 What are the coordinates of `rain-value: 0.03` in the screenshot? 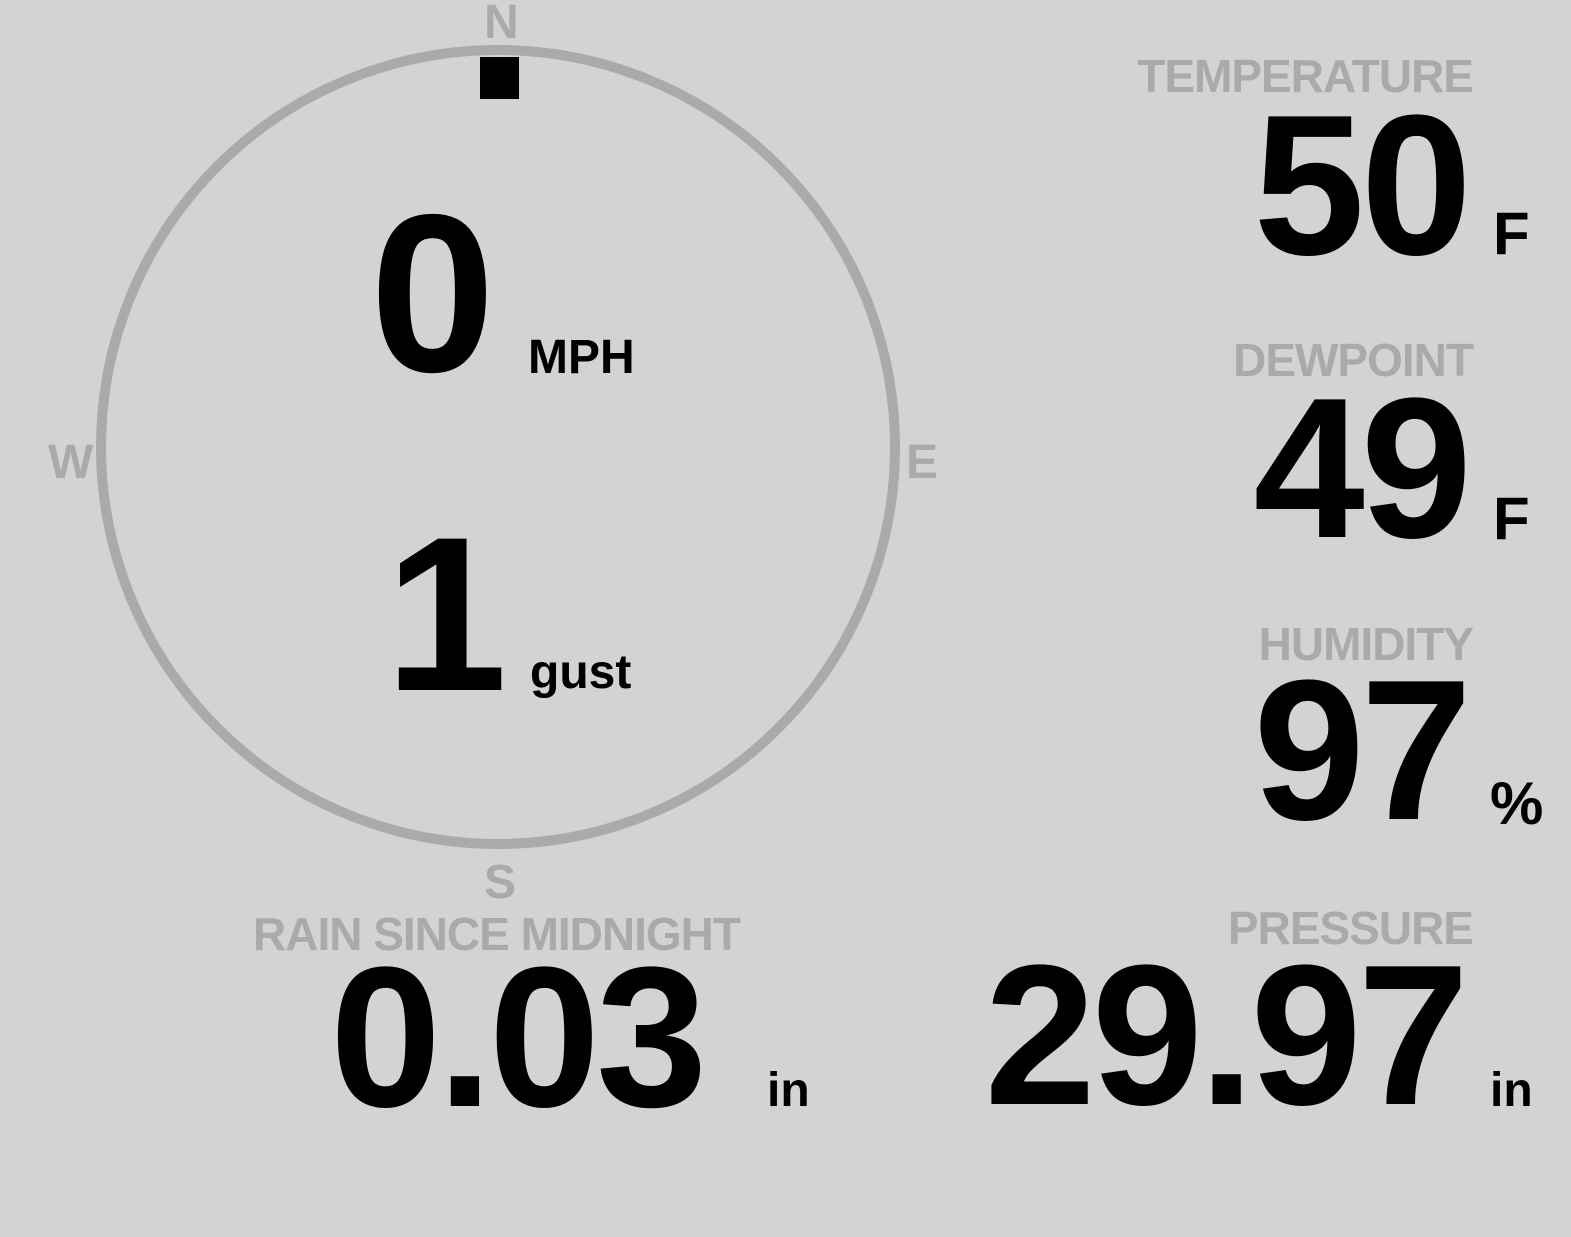 It's located at (518, 1037).